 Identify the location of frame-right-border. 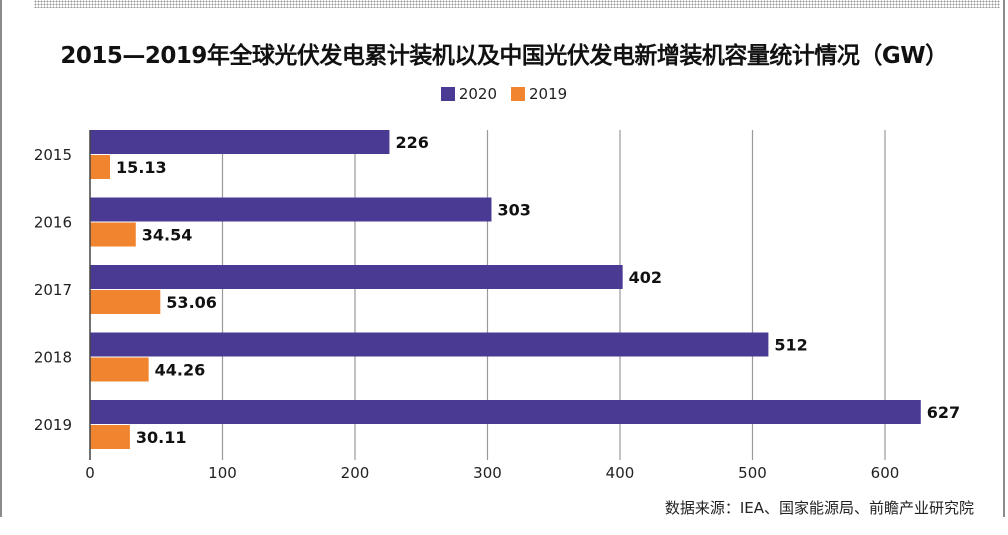
(1004, 258).